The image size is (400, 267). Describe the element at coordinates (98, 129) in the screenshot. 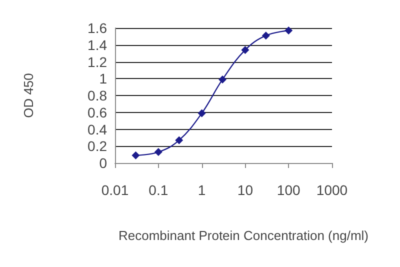

I see `y-tick-label: 0.4` at that location.